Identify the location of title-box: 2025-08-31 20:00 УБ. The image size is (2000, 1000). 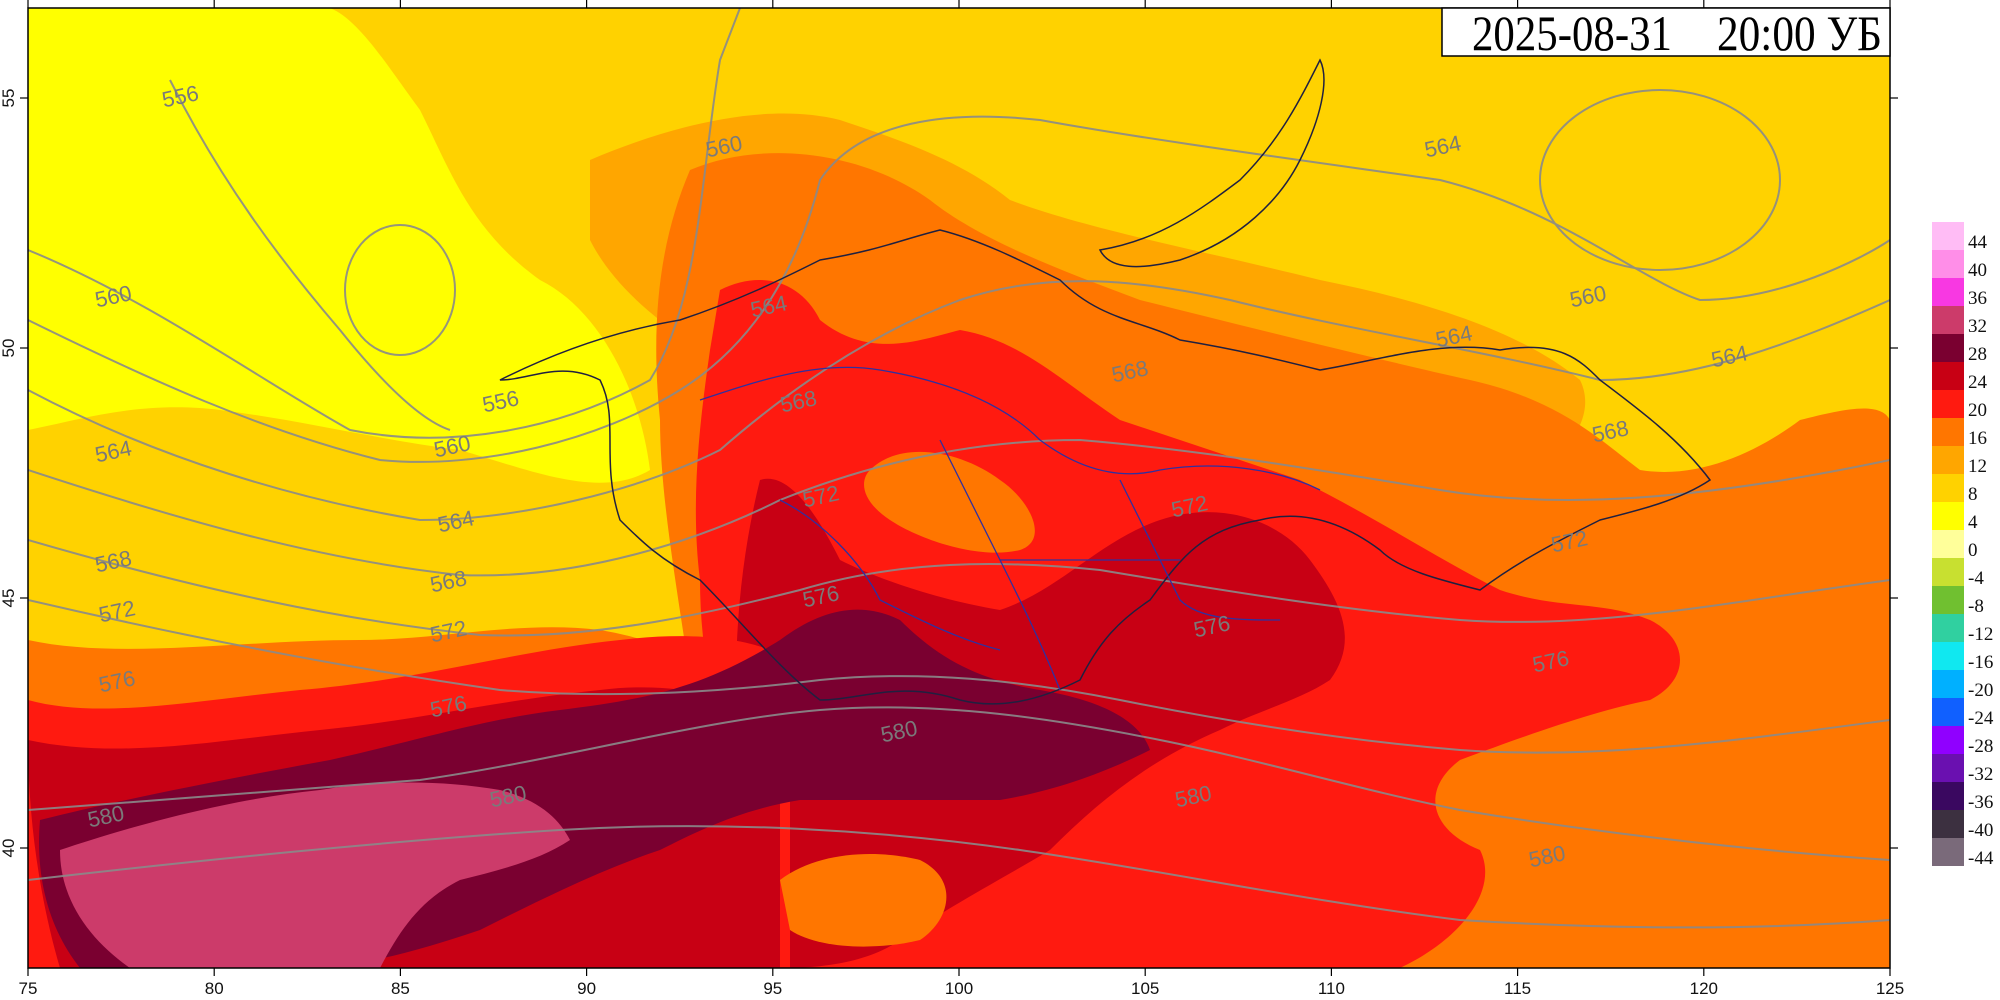
(1666, 33).